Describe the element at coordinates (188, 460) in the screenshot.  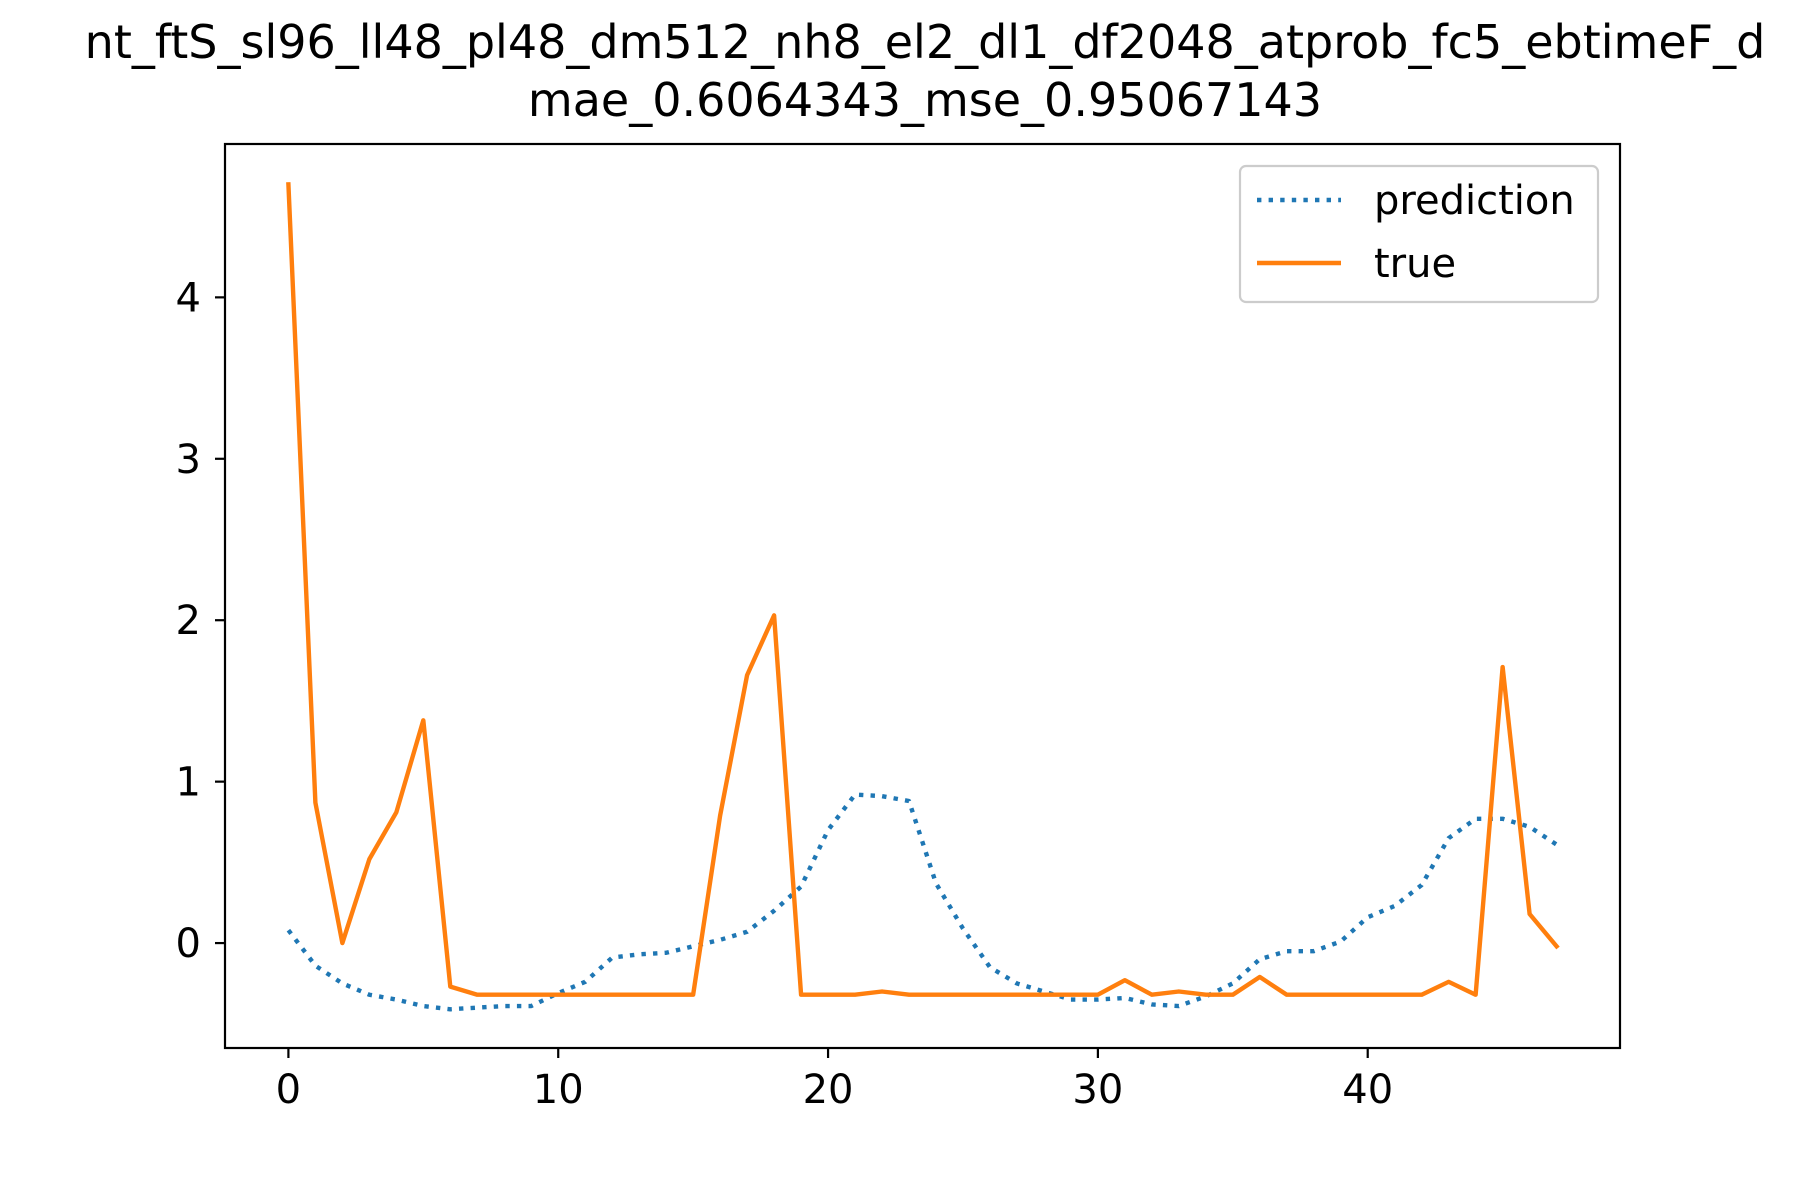
I see `y-tick-label-3: 3` at that location.